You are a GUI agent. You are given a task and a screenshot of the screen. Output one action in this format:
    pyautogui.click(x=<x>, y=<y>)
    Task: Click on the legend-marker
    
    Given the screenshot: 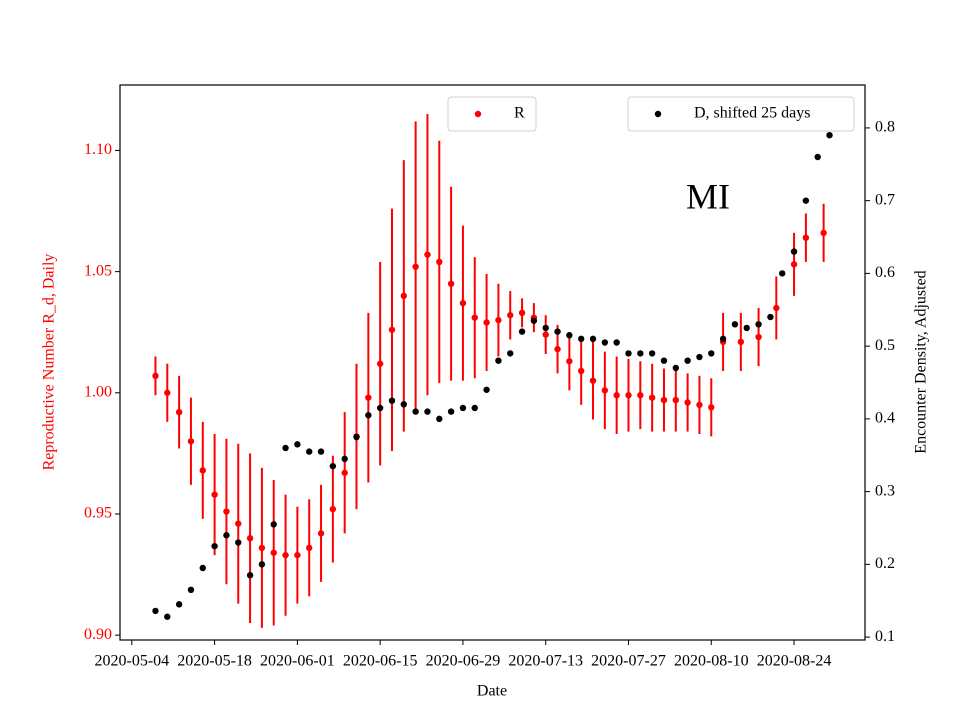 What is the action you would take?
    pyautogui.click(x=658, y=114)
    